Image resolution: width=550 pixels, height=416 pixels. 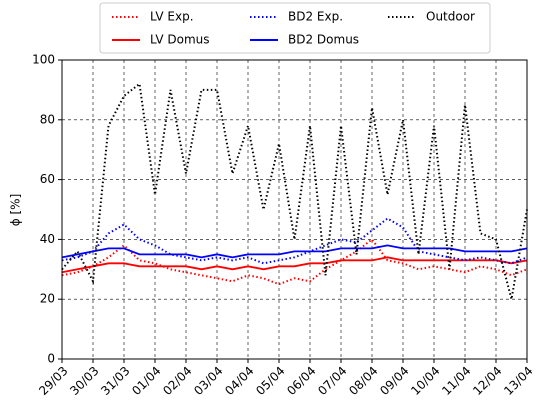 I want to click on legend-label: LV Domus, so click(x=180, y=40).